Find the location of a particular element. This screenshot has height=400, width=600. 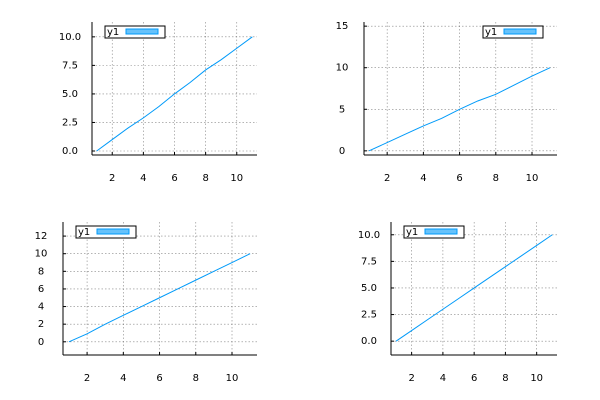

subplot: 0 2 4 6 8 10 12 2 4 6 8 10 y1 is located at coordinates (146, 303).